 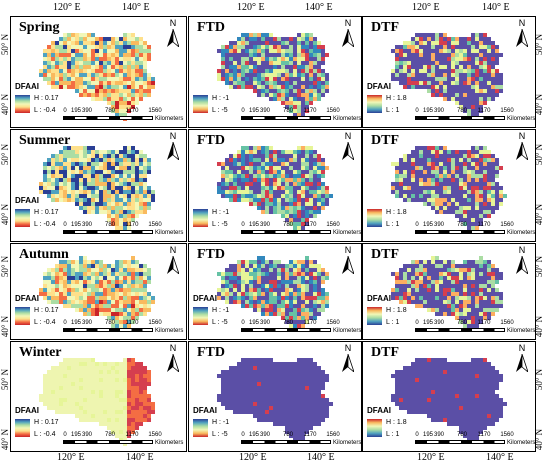 I want to click on raster-map, so click(x=97, y=402).